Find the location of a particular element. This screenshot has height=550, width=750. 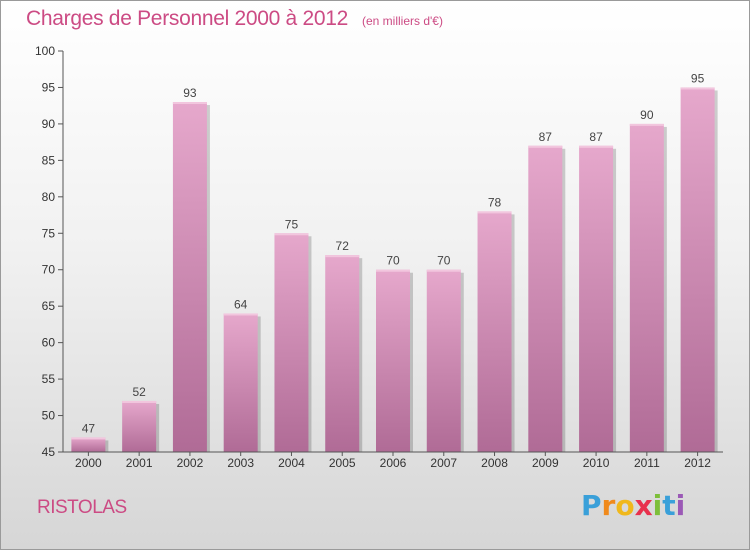

logo-letter: P is located at coordinates (591, 505).